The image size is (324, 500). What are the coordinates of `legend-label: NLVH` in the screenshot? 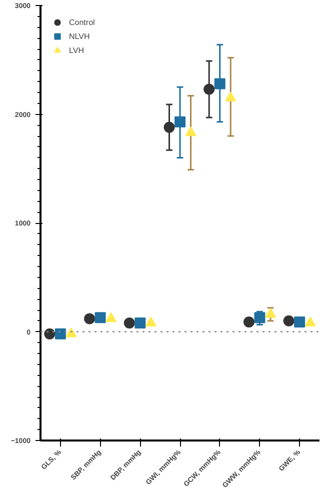 It's located at (79, 36).